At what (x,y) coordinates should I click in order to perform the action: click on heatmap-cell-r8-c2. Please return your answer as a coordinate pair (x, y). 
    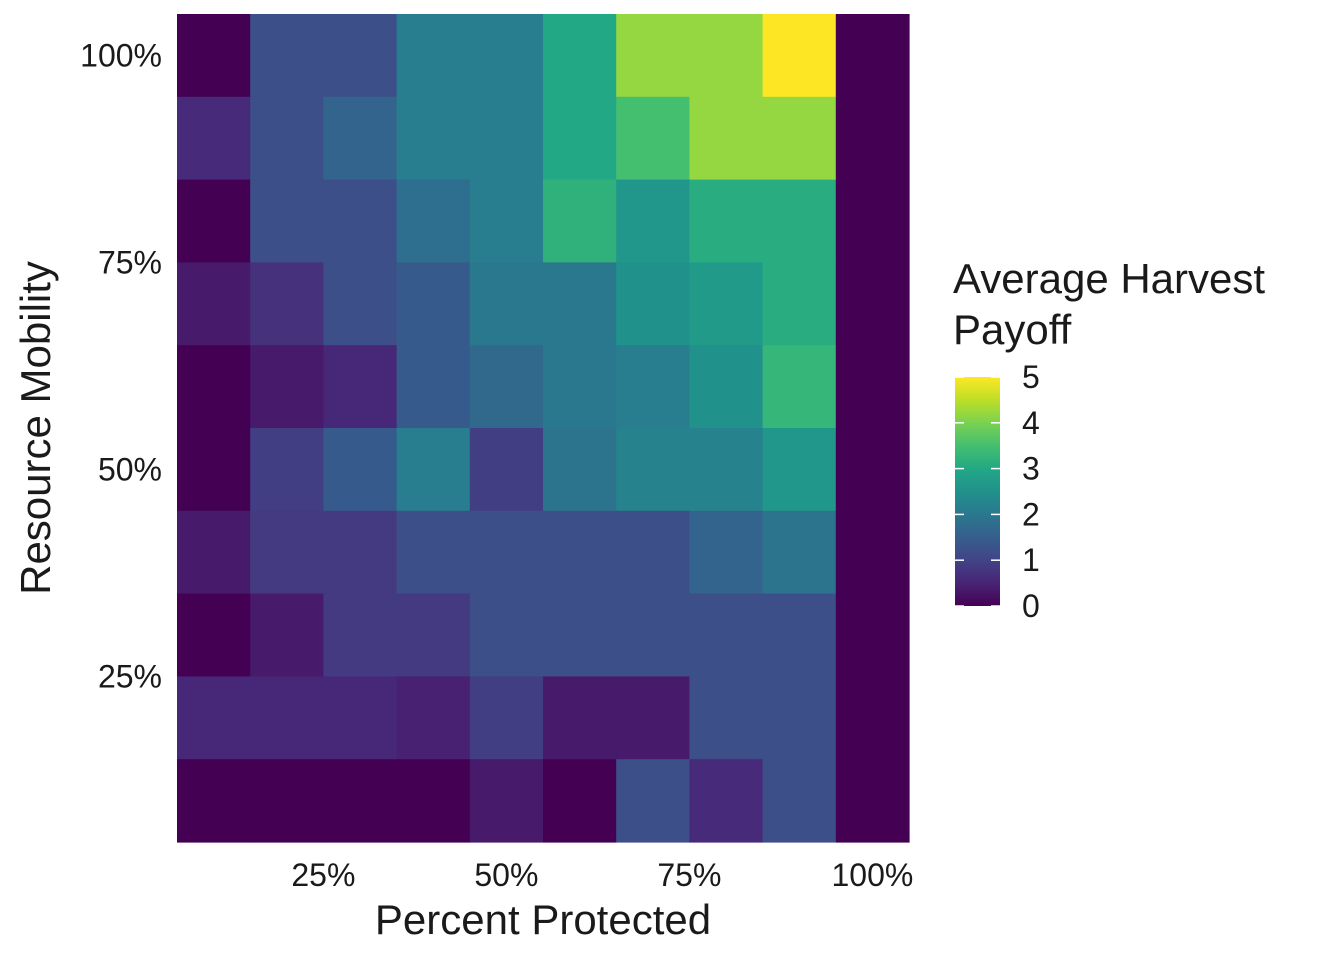
    Looking at the image, I should click on (360, 718).